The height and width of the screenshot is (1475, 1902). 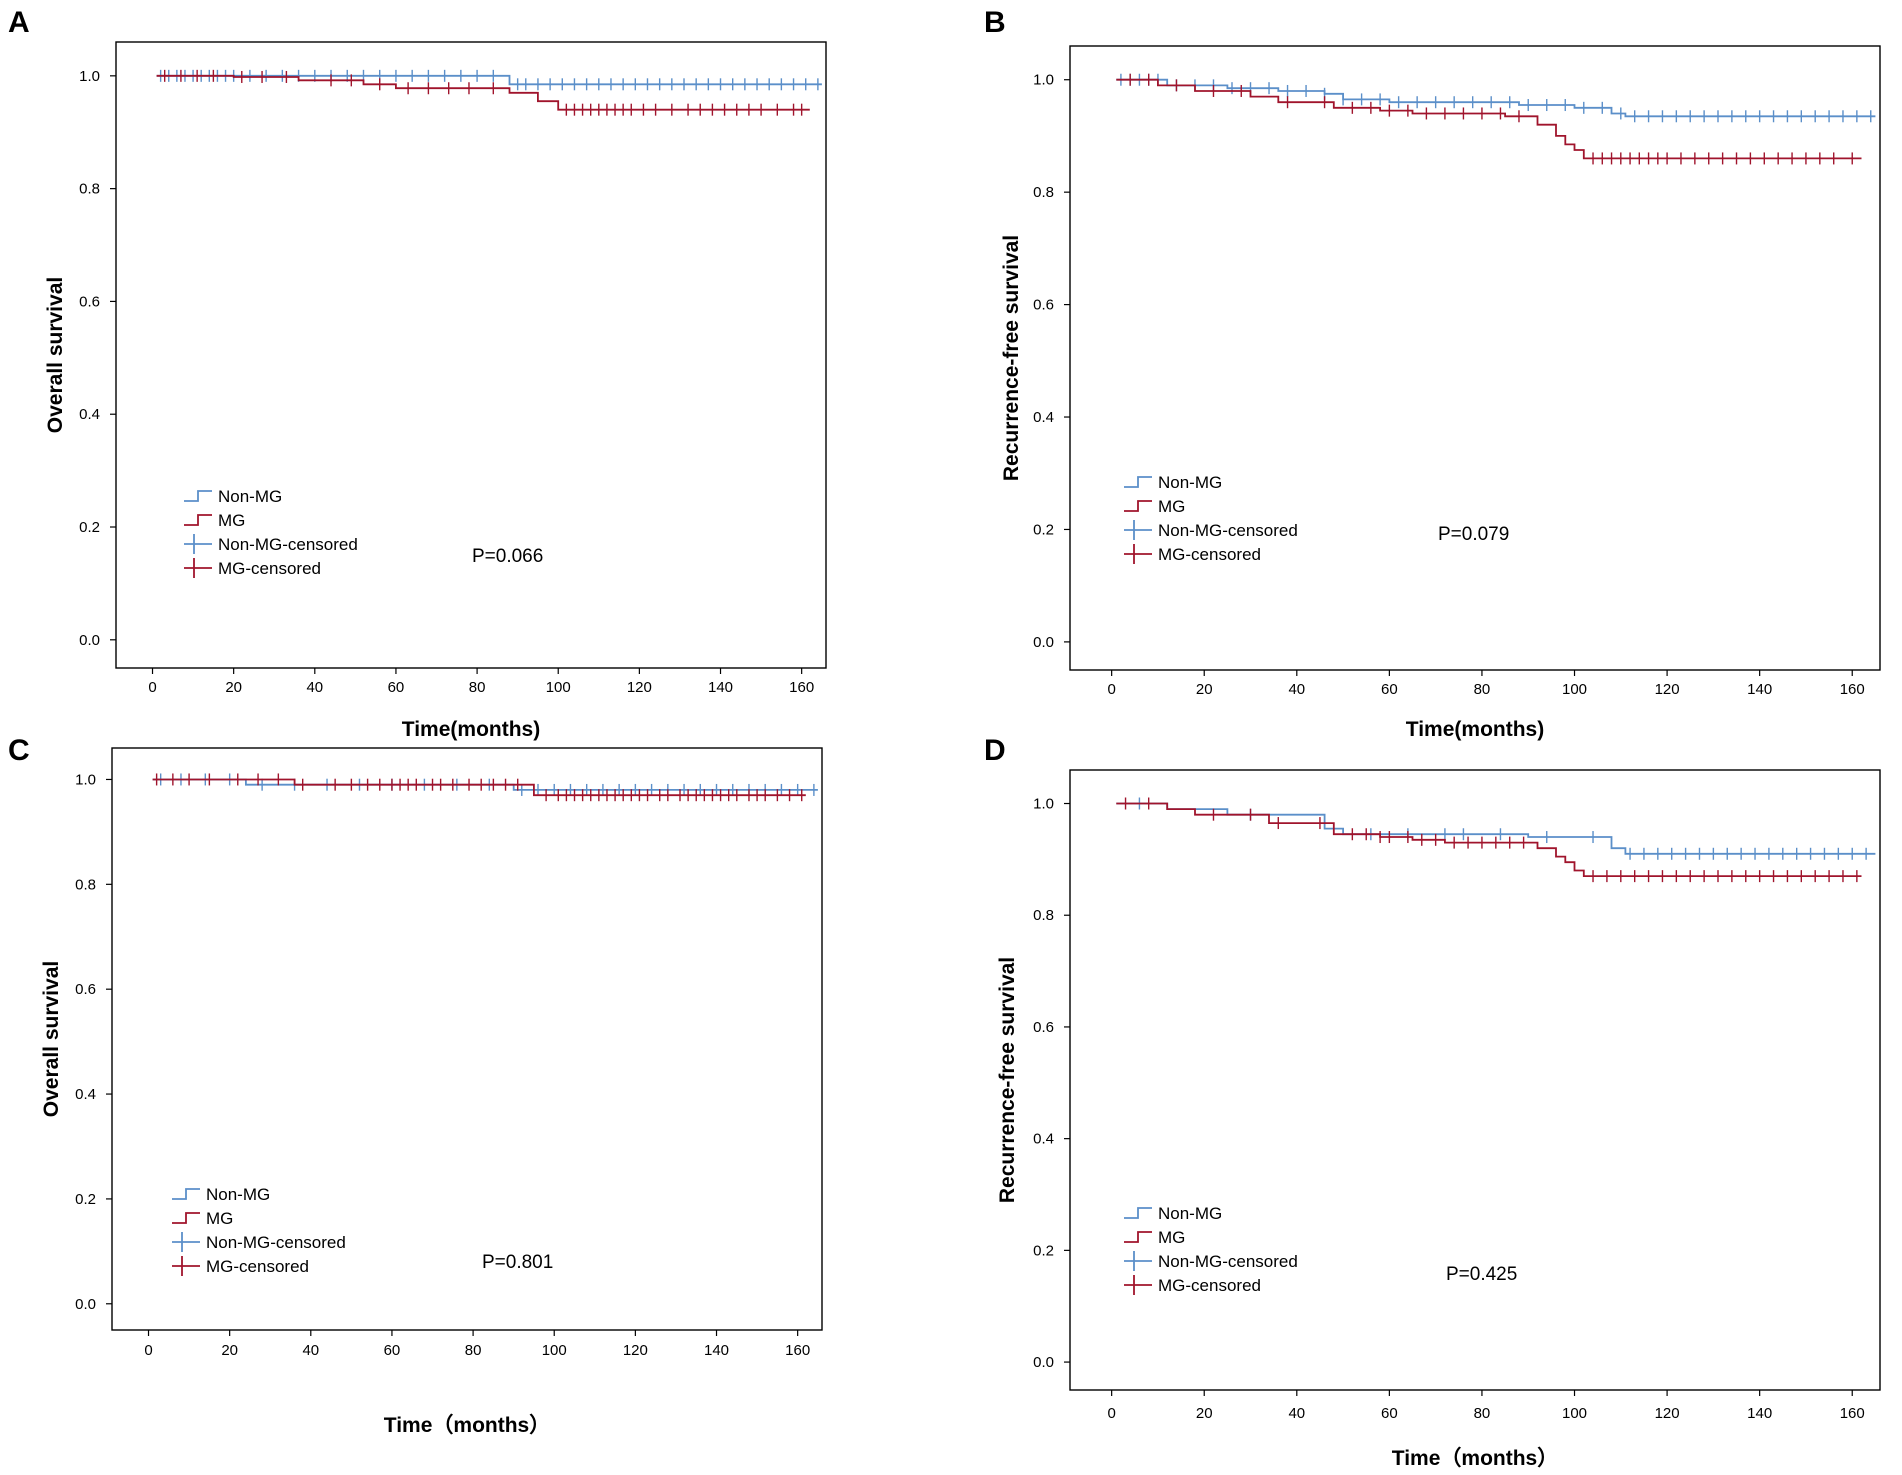 What do you see at coordinates (1473, 534) in the screenshot?
I see `p-value: P=0.079` at bounding box center [1473, 534].